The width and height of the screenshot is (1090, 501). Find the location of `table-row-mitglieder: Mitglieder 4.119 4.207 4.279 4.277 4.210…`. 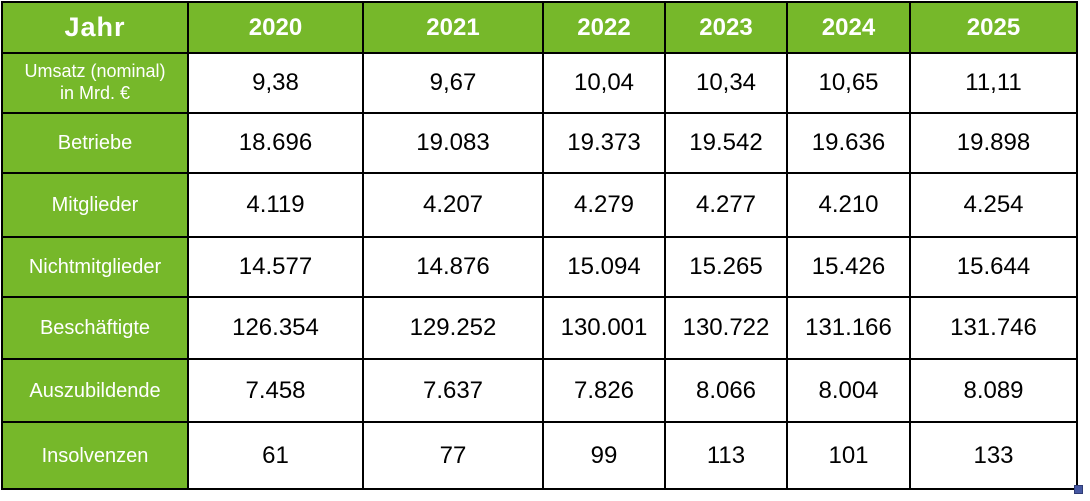

table-row-mitglieder: Mitglieder 4.119 4.207 4.279 4.277 4.210… is located at coordinates (539, 205).